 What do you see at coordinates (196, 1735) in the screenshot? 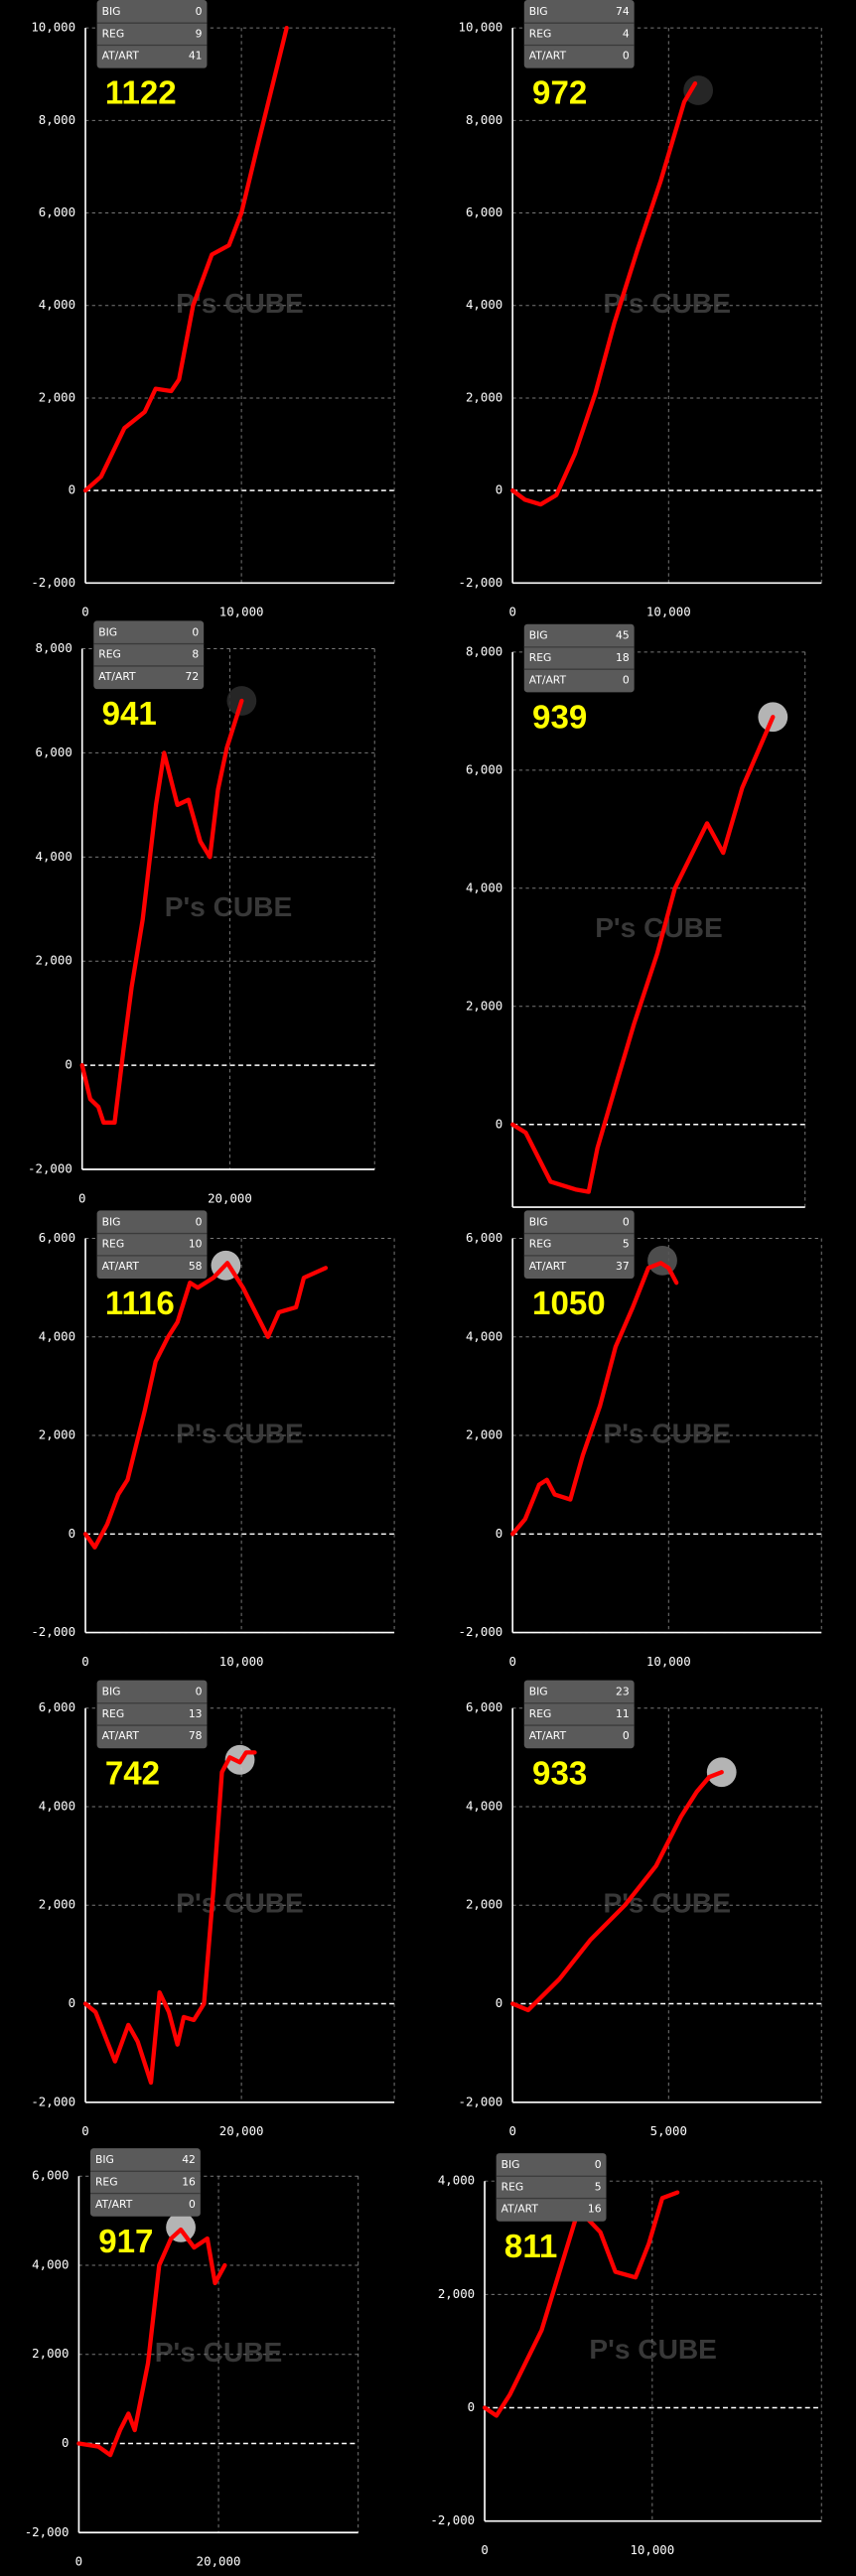
I see `stat-value: 78` at bounding box center [196, 1735].